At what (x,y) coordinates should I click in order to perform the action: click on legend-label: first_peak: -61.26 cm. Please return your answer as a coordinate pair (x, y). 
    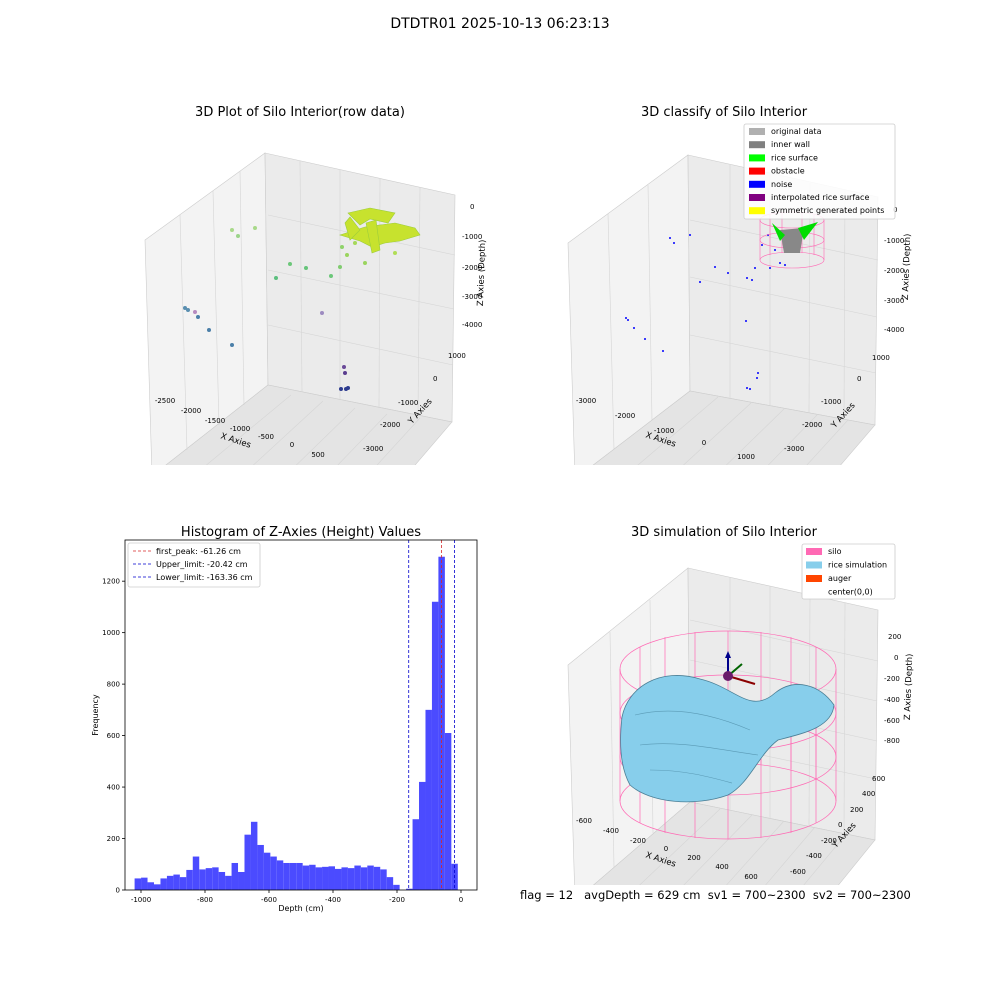
    Looking at the image, I should click on (198, 551).